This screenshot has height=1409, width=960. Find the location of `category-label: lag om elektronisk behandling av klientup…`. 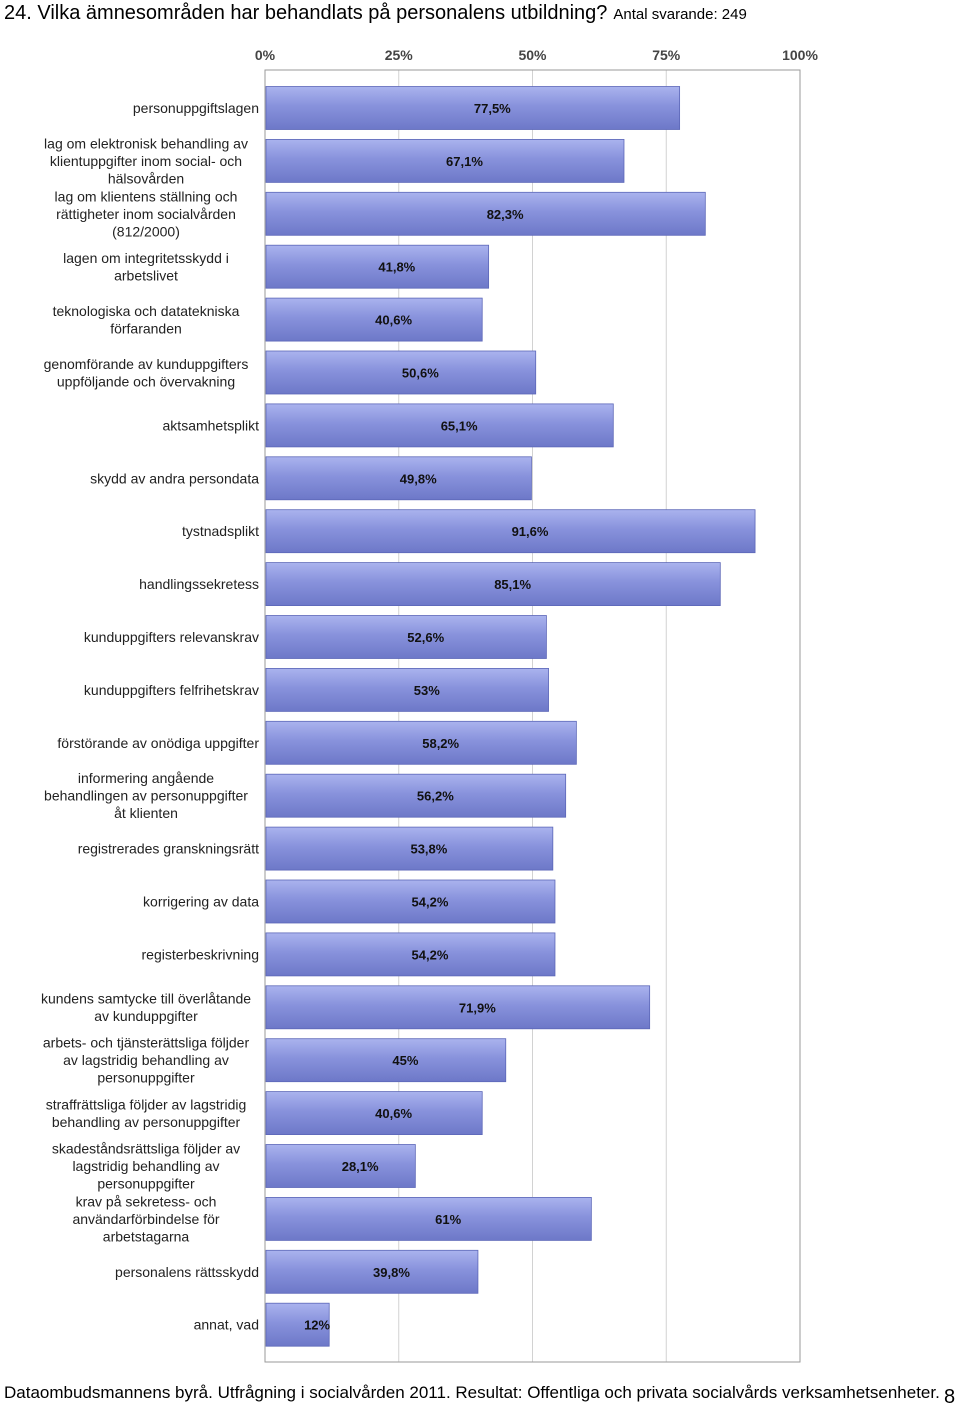

category-label: lag om elektronisk behandling av klientup… is located at coordinates (146, 160).